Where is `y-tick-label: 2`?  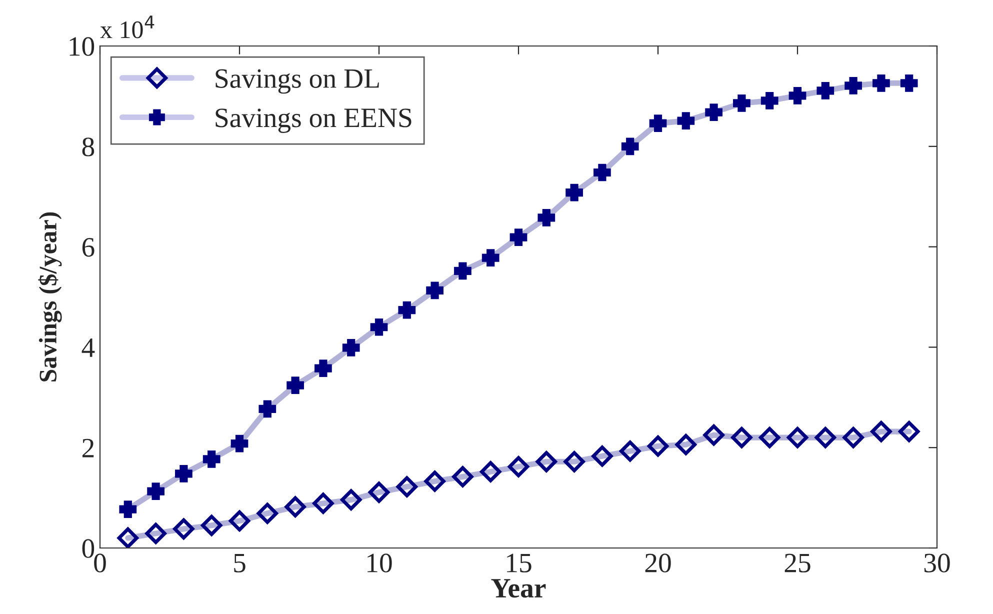 y-tick-label: 2 is located at coordinates (88, 448).